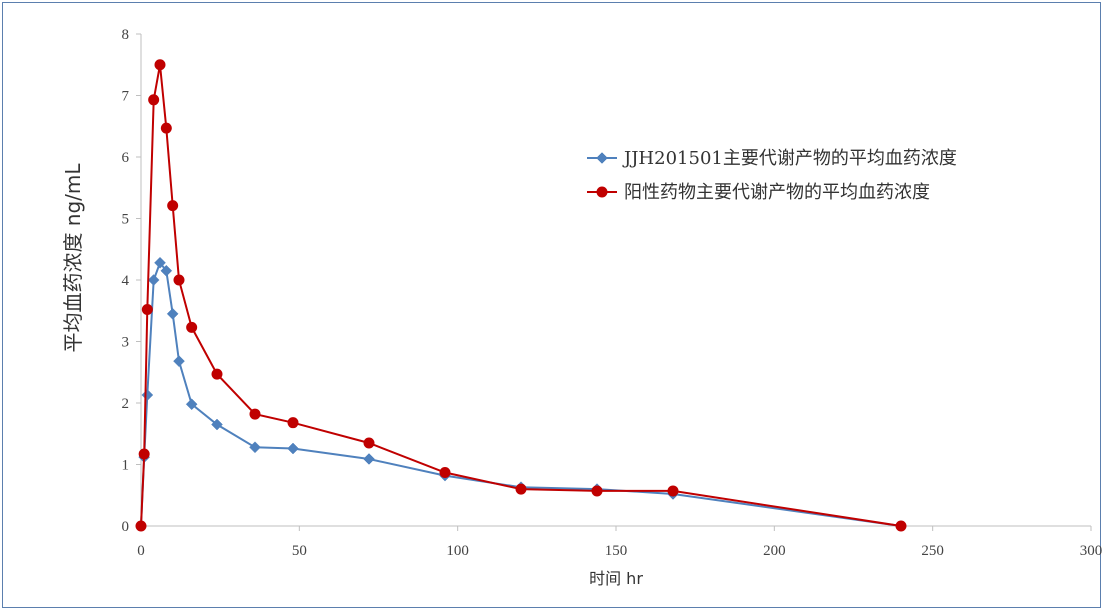 This screenshot has width=1105, height=612. What do you see at coordinates (1091, 551) in the screenshot?
I see `x-tick-label: 300` at bounding box center [1091, 551].